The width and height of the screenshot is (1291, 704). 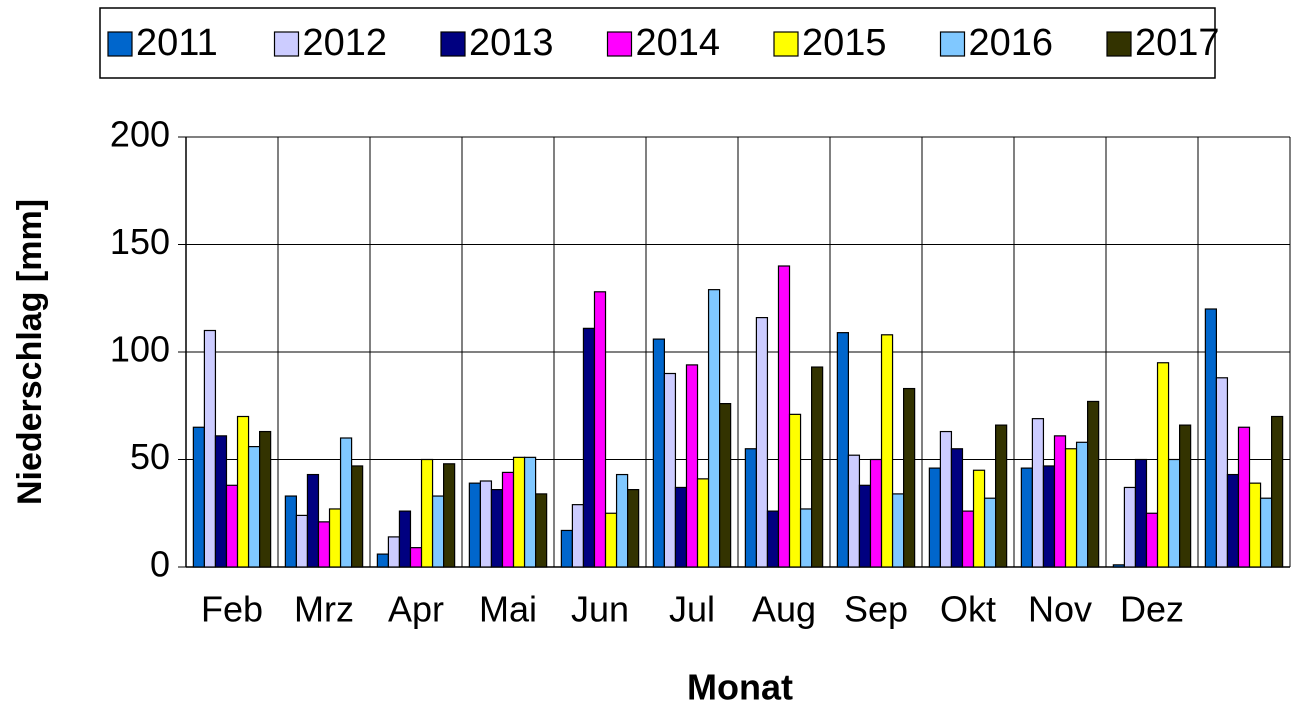 What do you see at coordinates (876, 609) in the screenshot?
I see `x-tick-label: Sep` at bounding box center [876, 609].